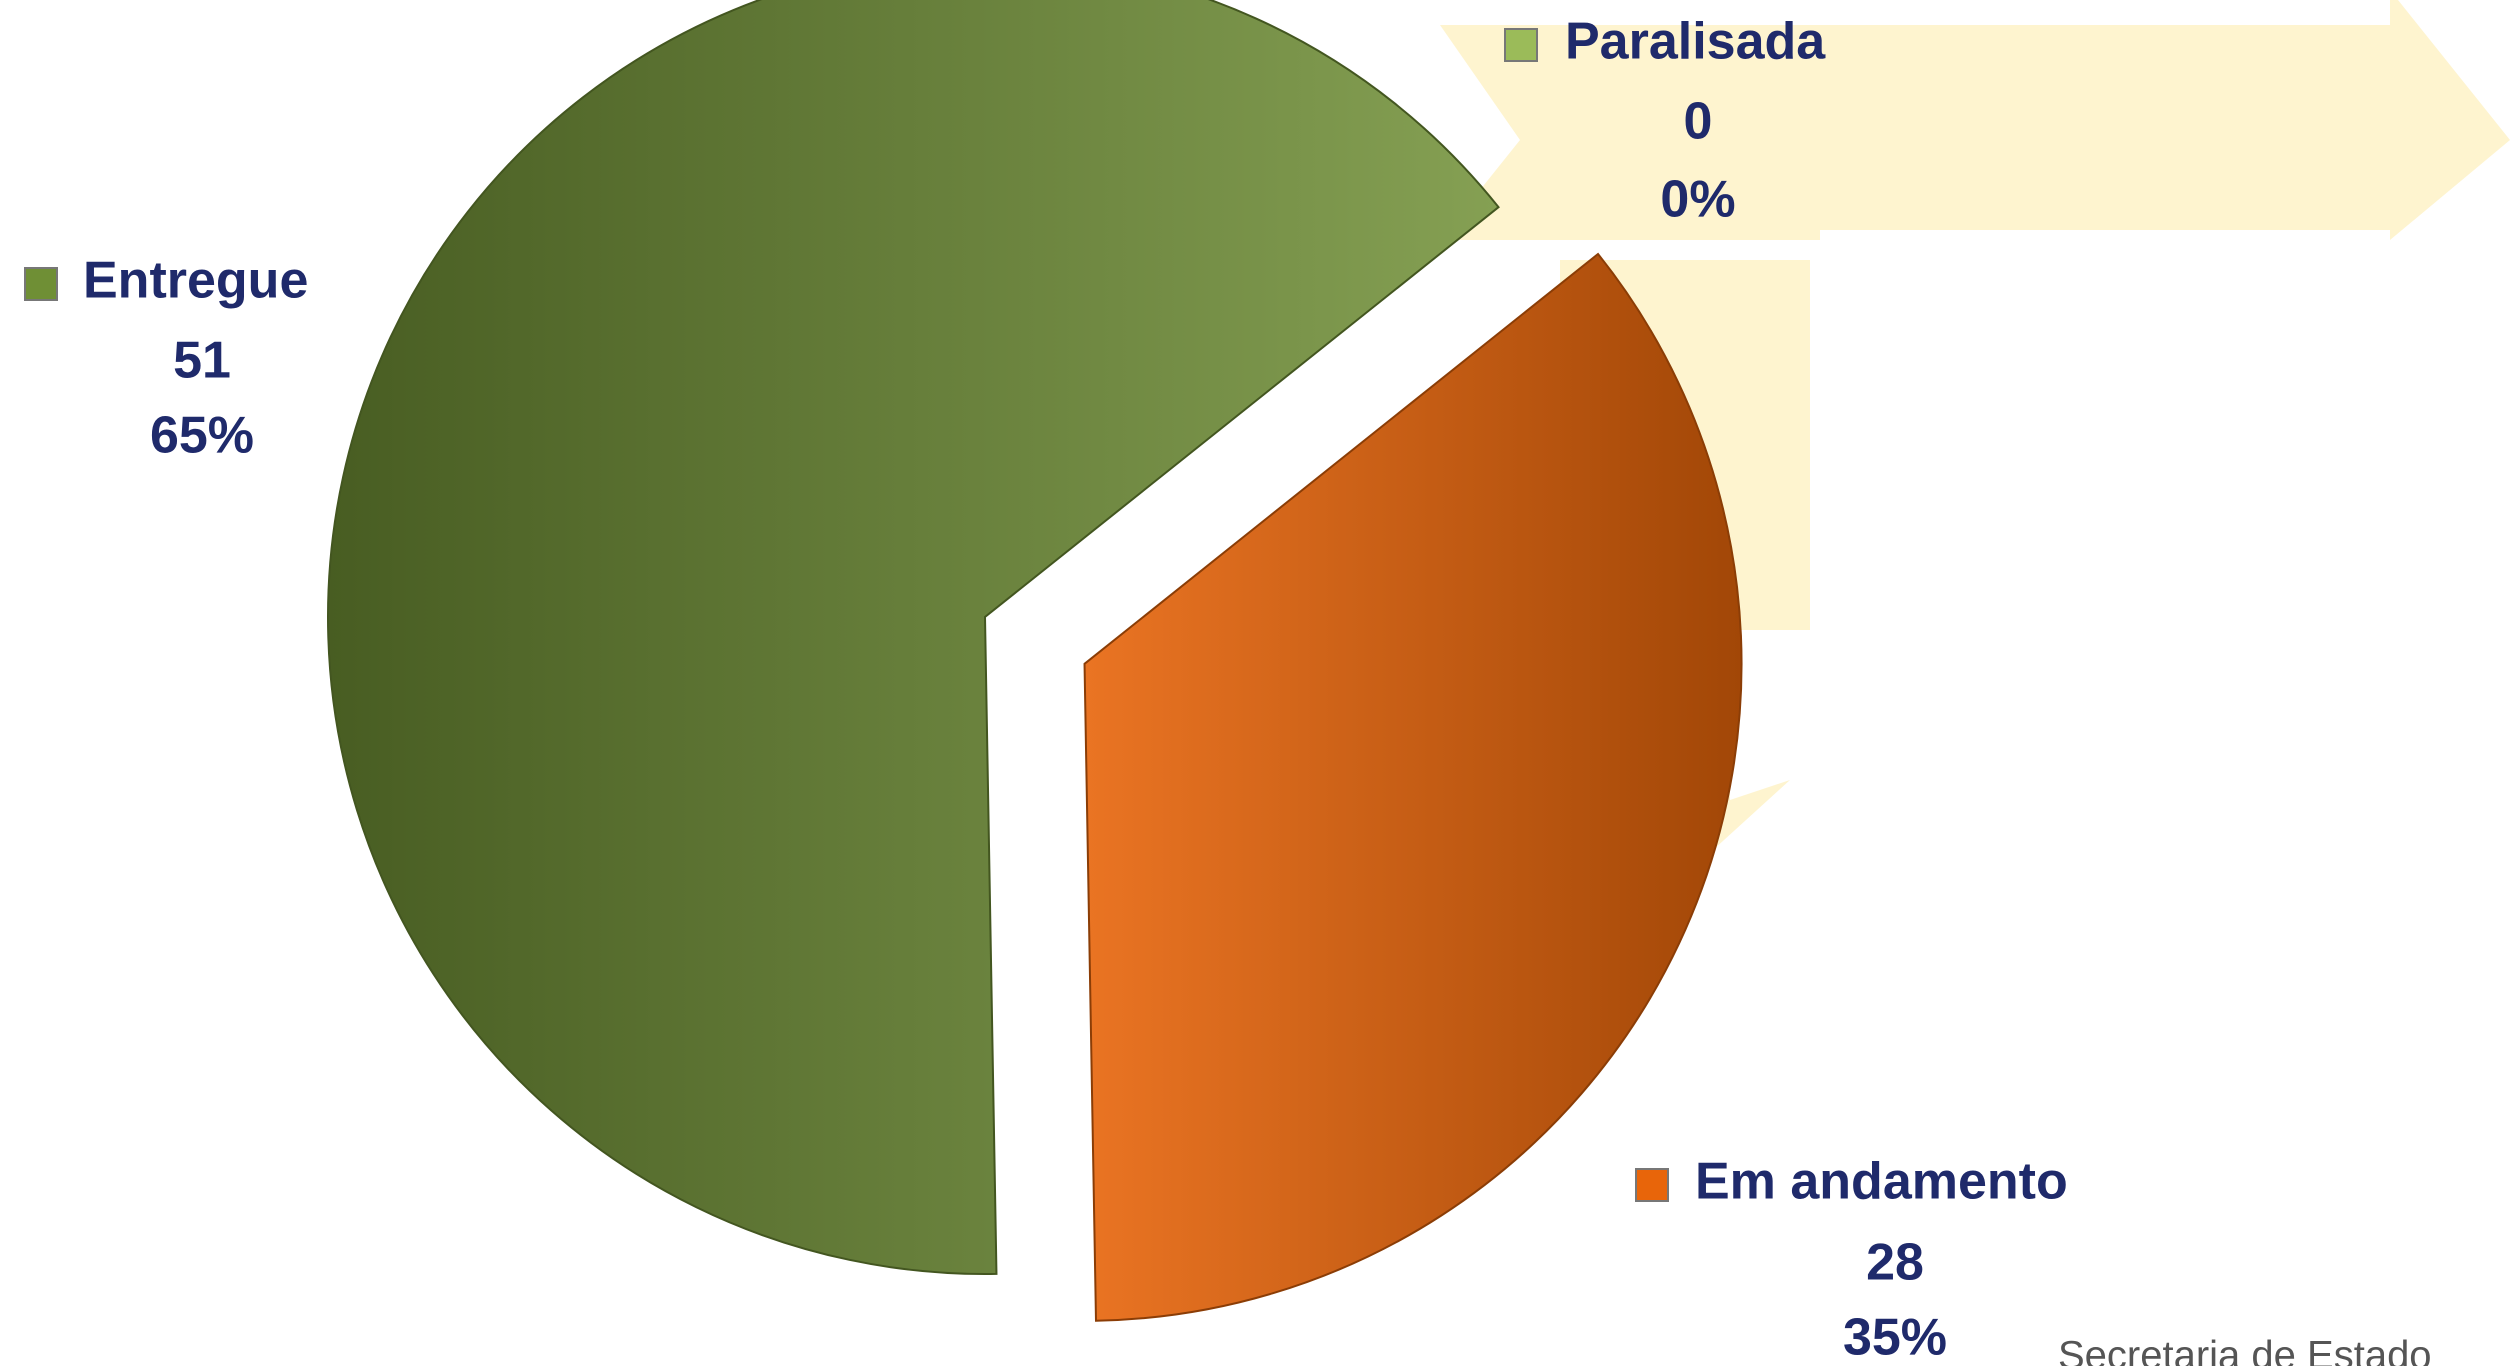 The height and width of the screenshot is (1366, 2512). I want to click on bg-arrow, so click(1975, 120).